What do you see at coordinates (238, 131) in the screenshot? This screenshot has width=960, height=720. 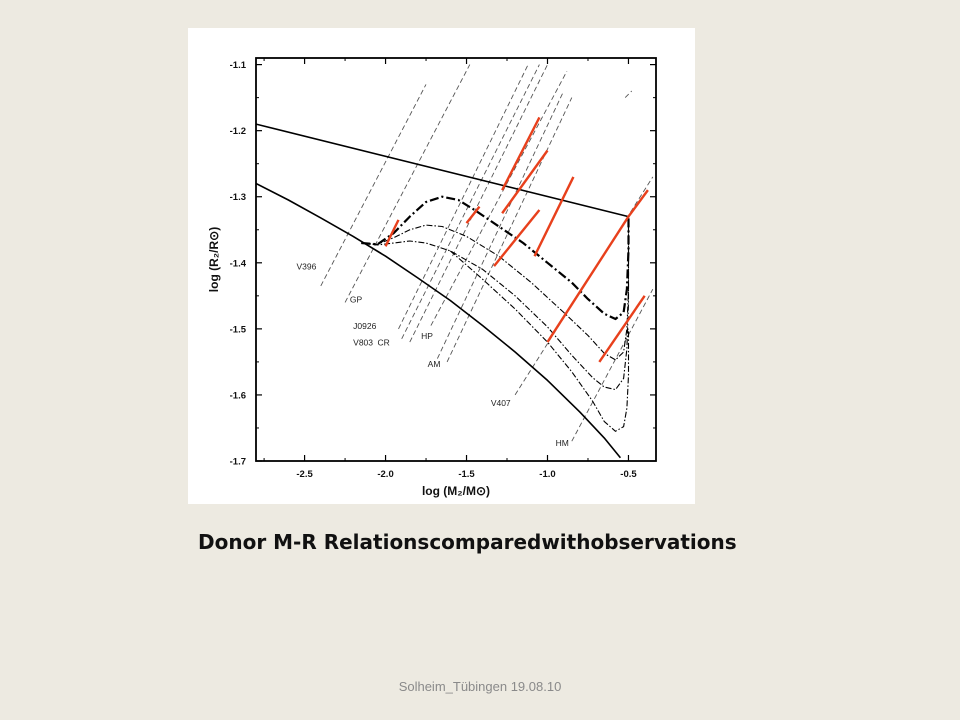 I see `y-tick-label: -1.2` at bounding box center [238, 131].